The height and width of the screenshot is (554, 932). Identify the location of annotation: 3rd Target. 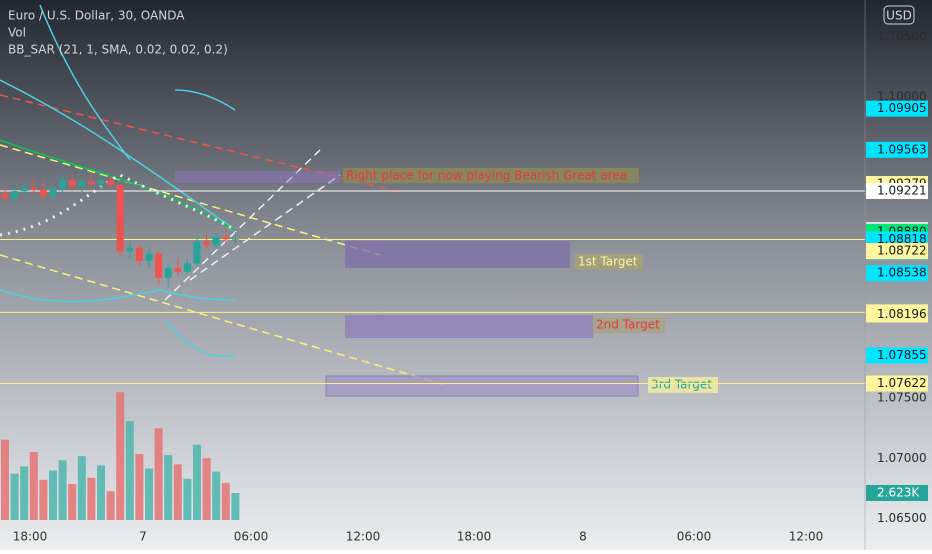
(681, 385).